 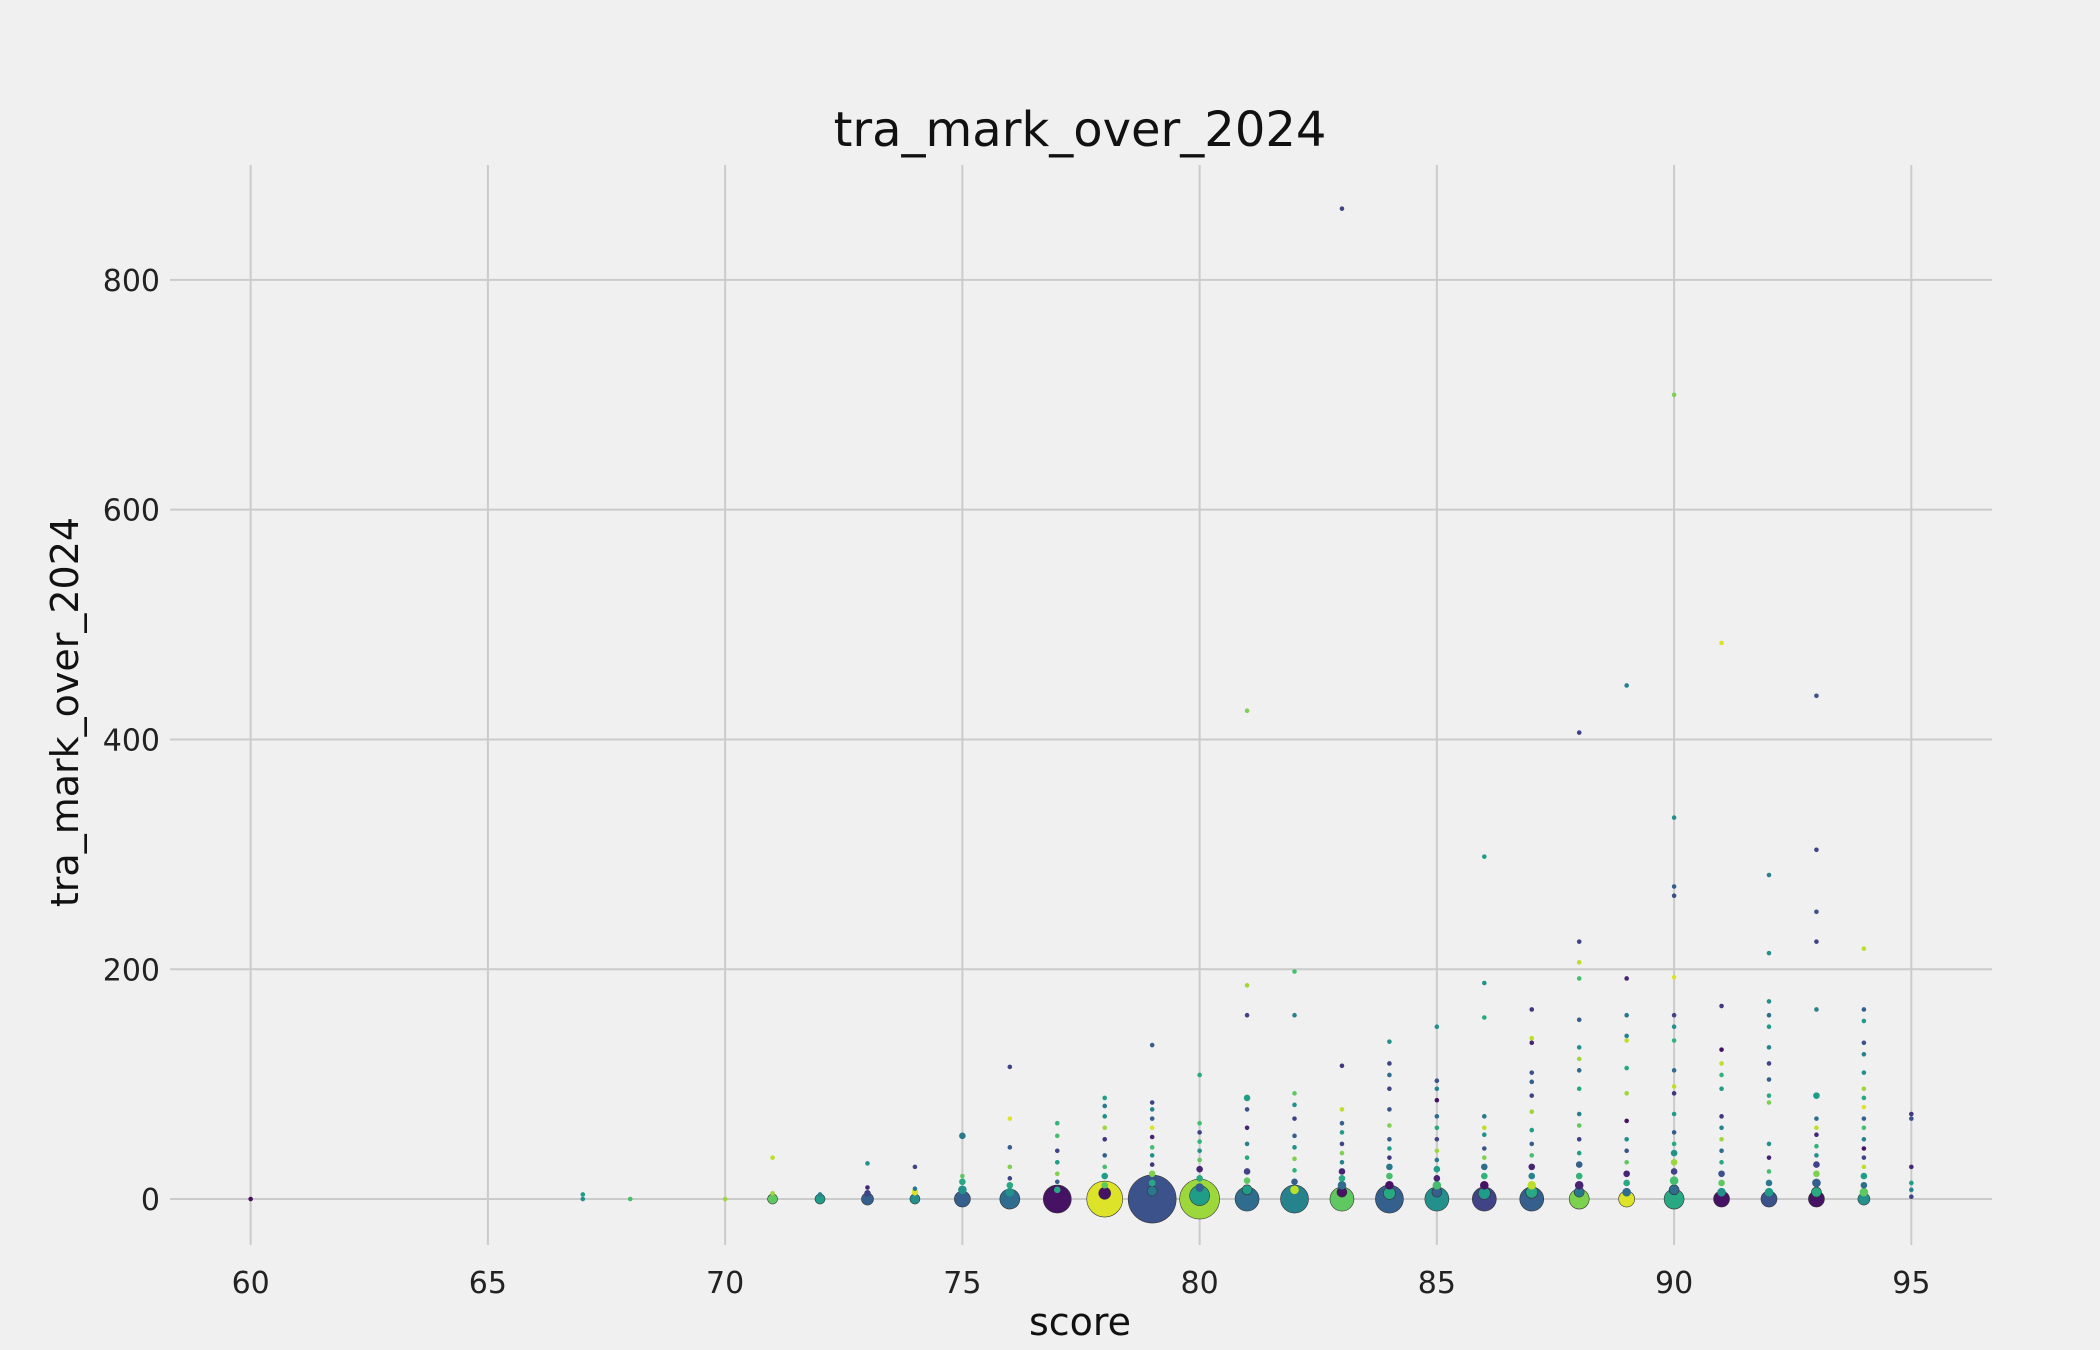 I want to click on y-tick-label: 0, so click(x=150, y=1200).